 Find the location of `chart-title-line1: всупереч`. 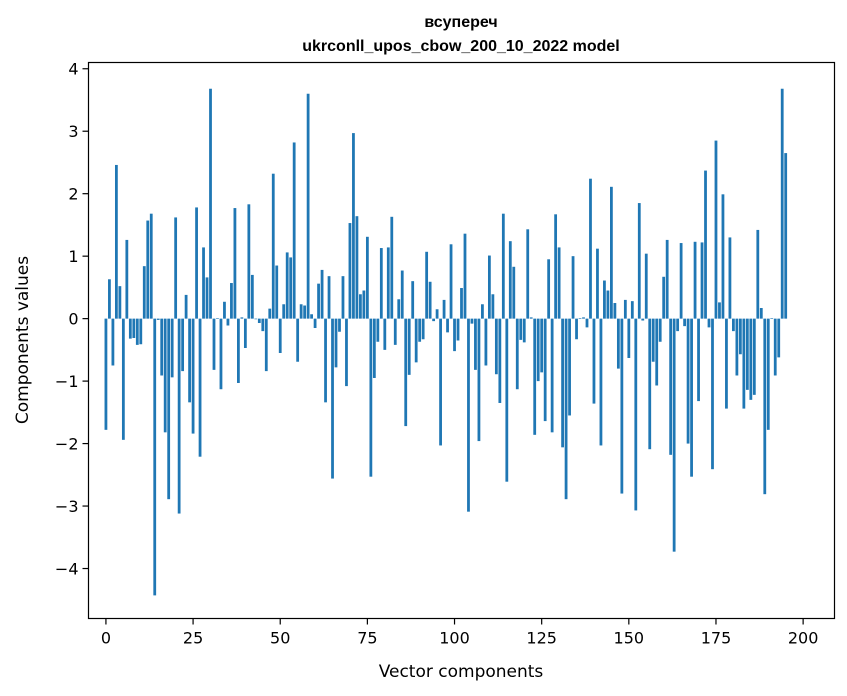

chart-title-line1: всупереч is located at coordinates (460, 22).